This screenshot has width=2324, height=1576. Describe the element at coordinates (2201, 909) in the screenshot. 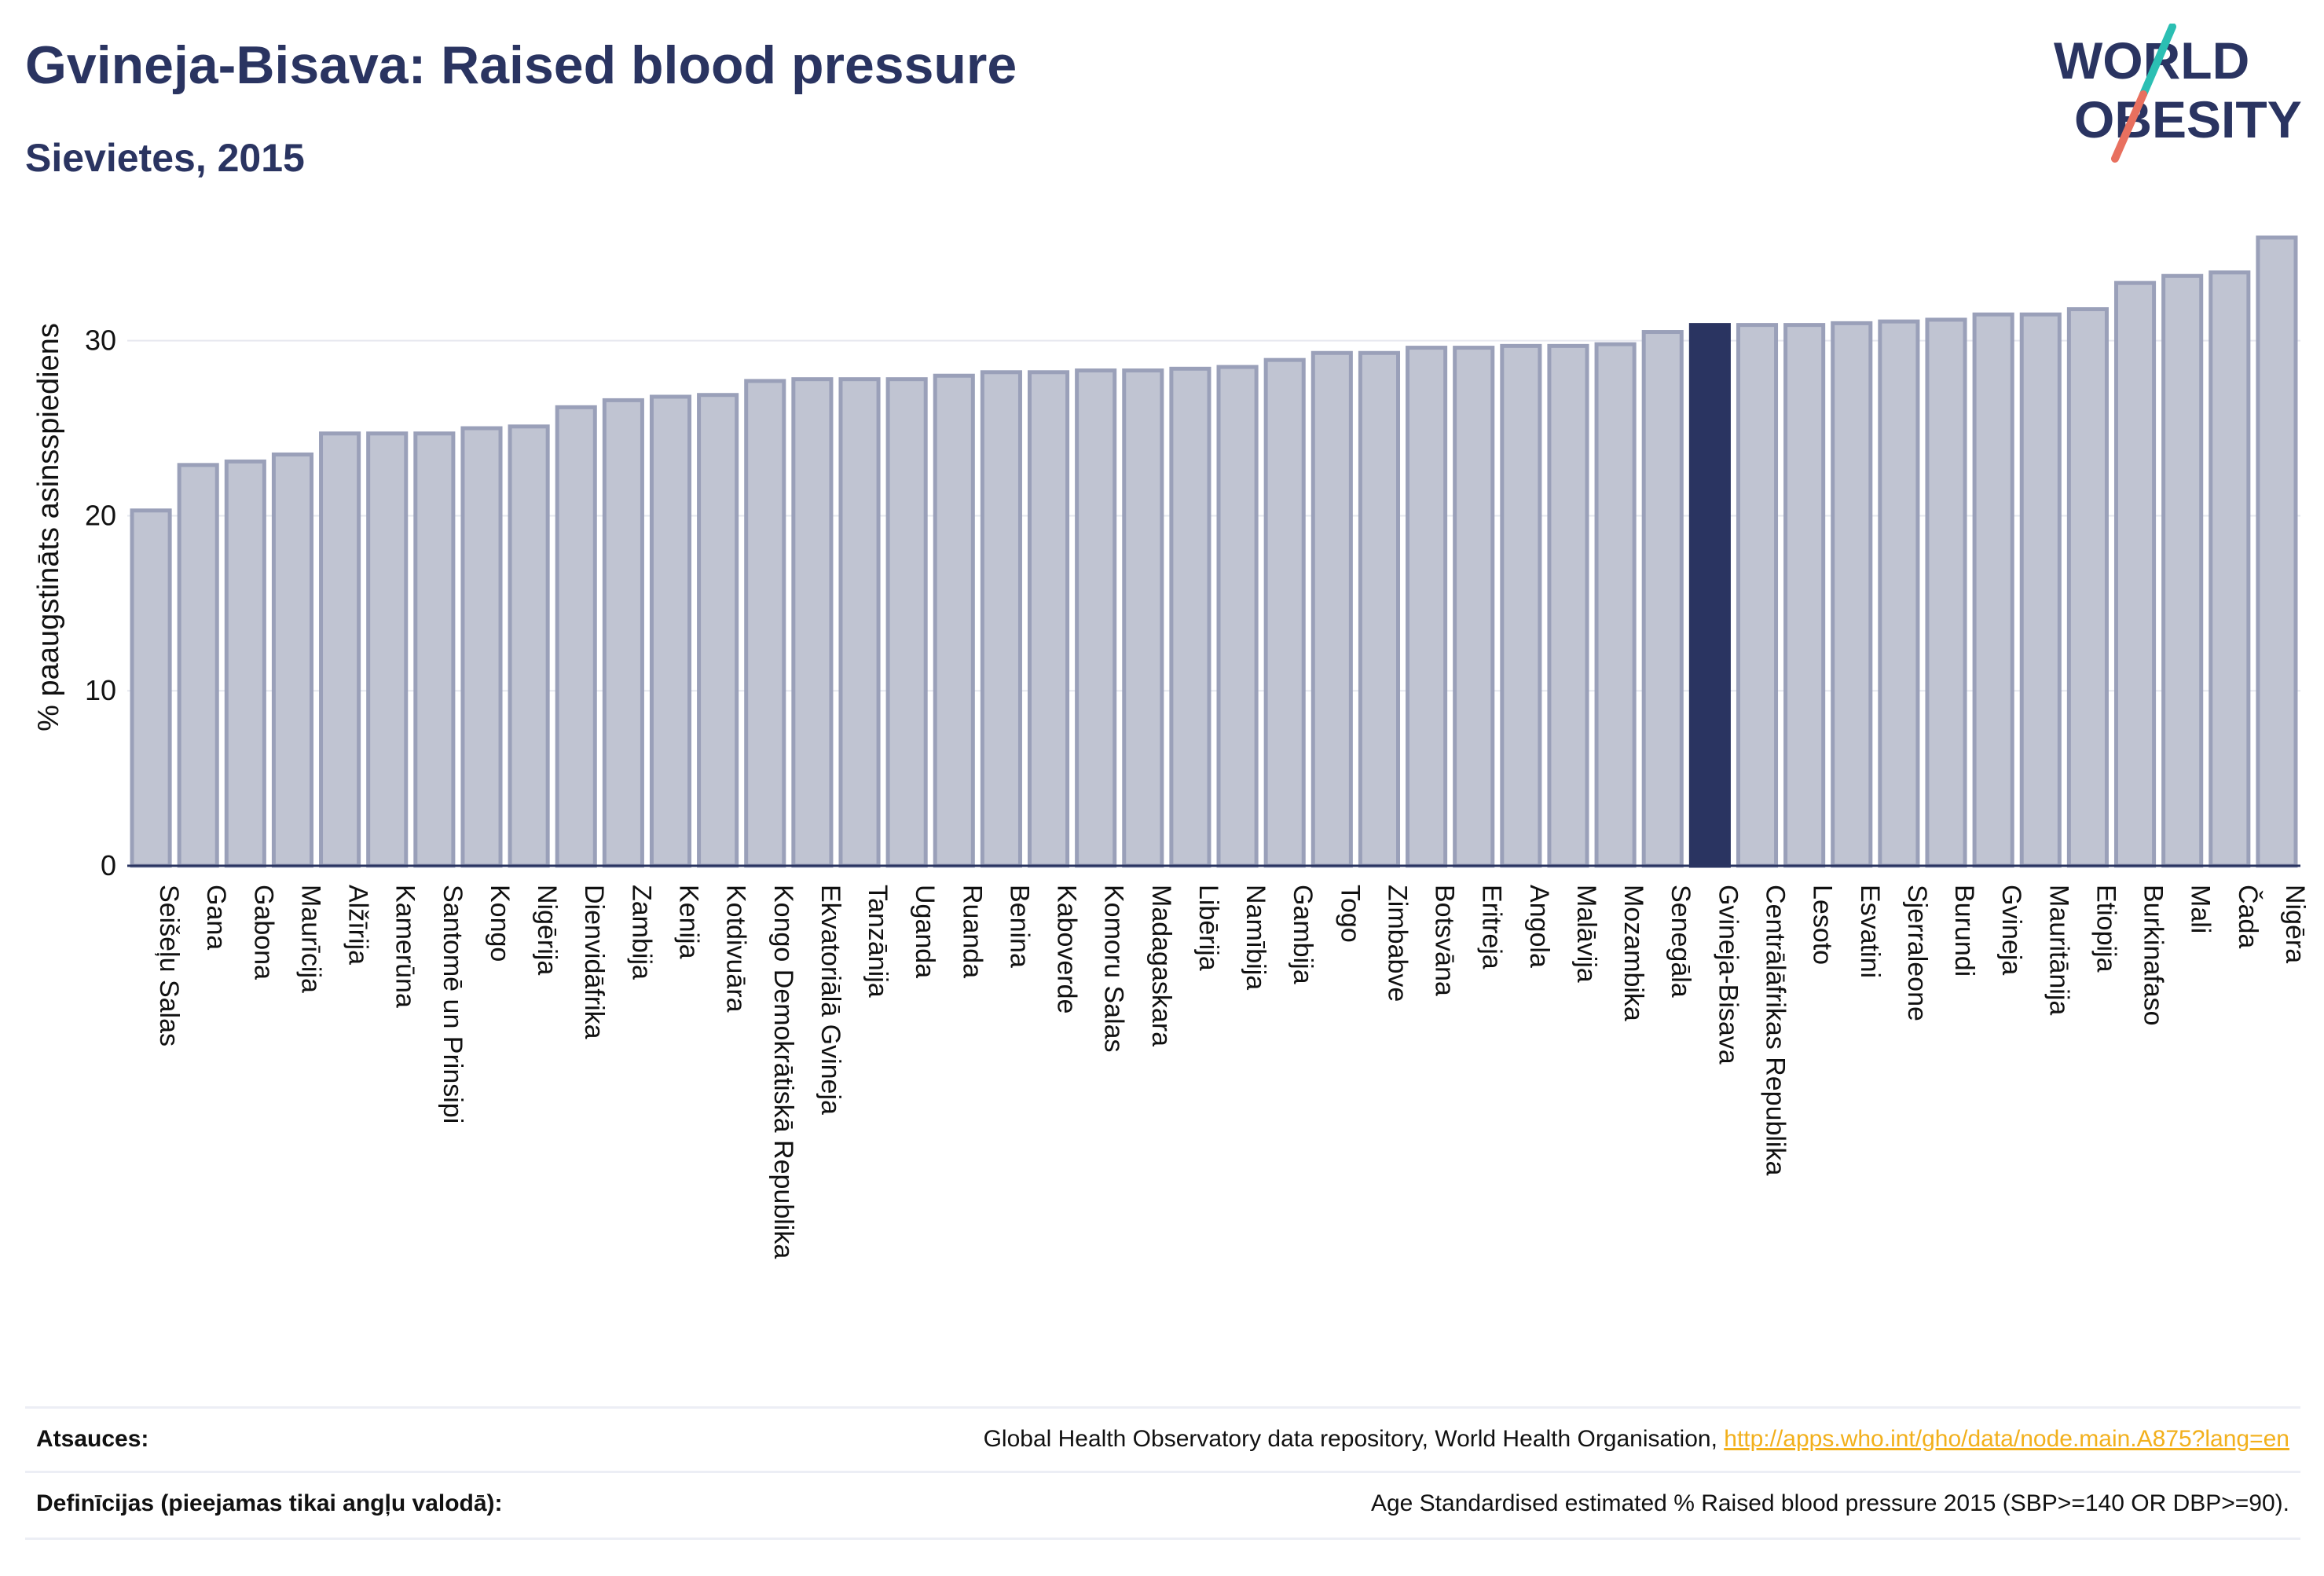

I see `x-tick-label: Mali` at that location.